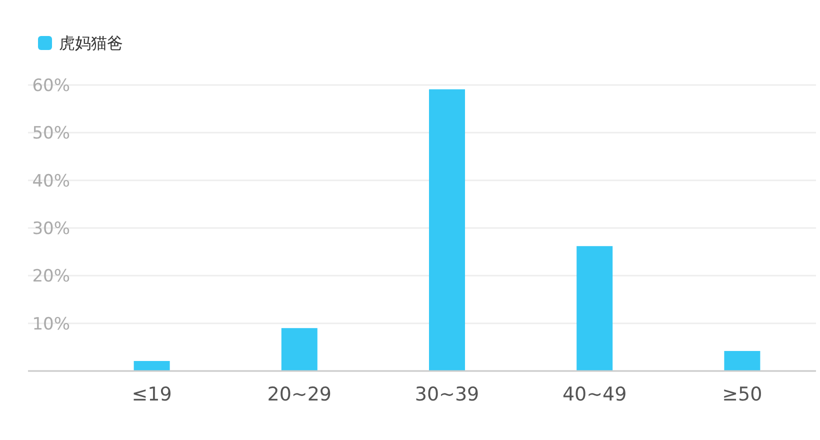  What do you see at coordinates (91, 43) in the screenshot?
I see `legend-label: 虎妈猫爸` at bounding box center [91, 43].